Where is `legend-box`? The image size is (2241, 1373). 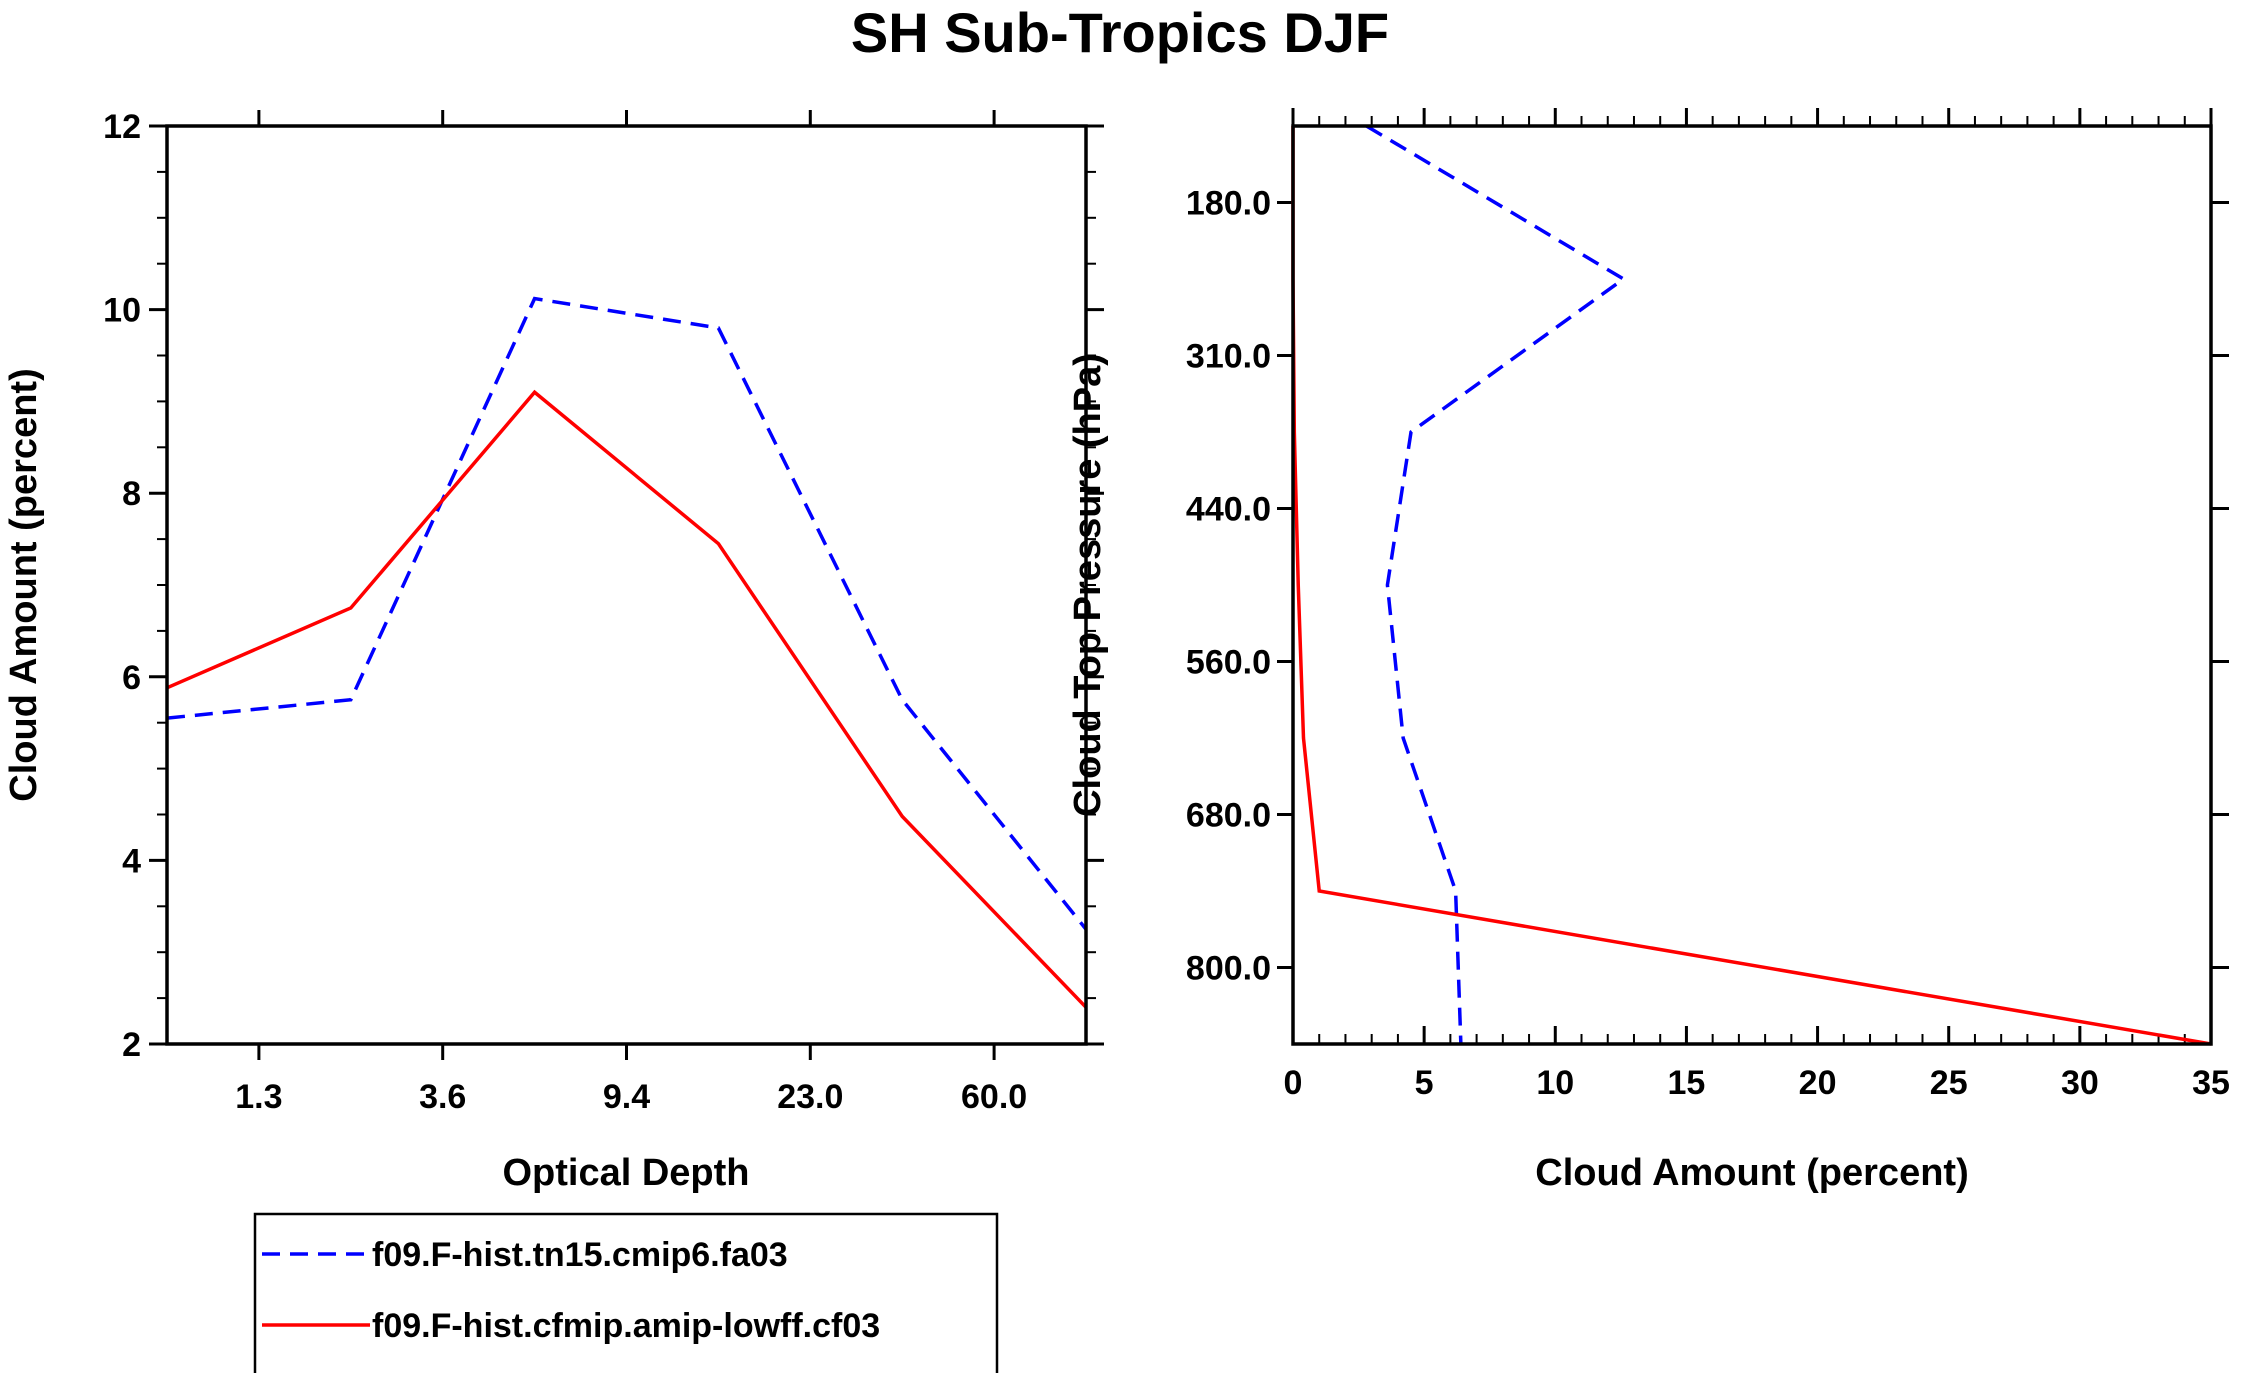
legend-box is located at coordinates (626, 1292).